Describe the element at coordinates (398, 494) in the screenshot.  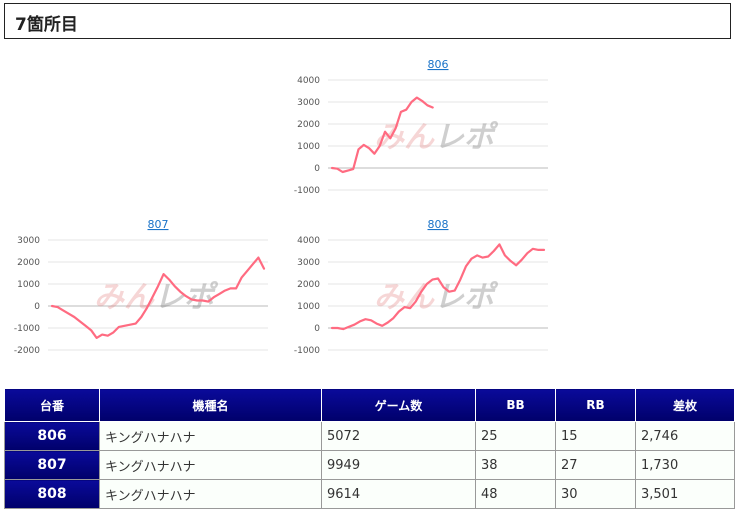
I see `game-count: 9614` at that location.